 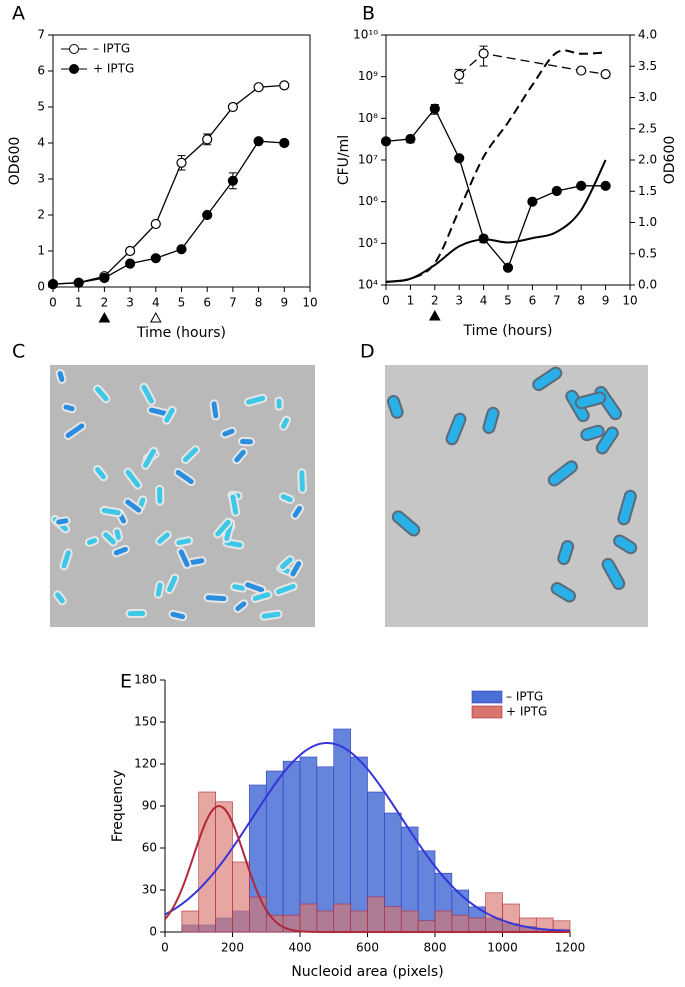 I want to click on y2-tick-label: 2.5, so click(x=647, y=128).